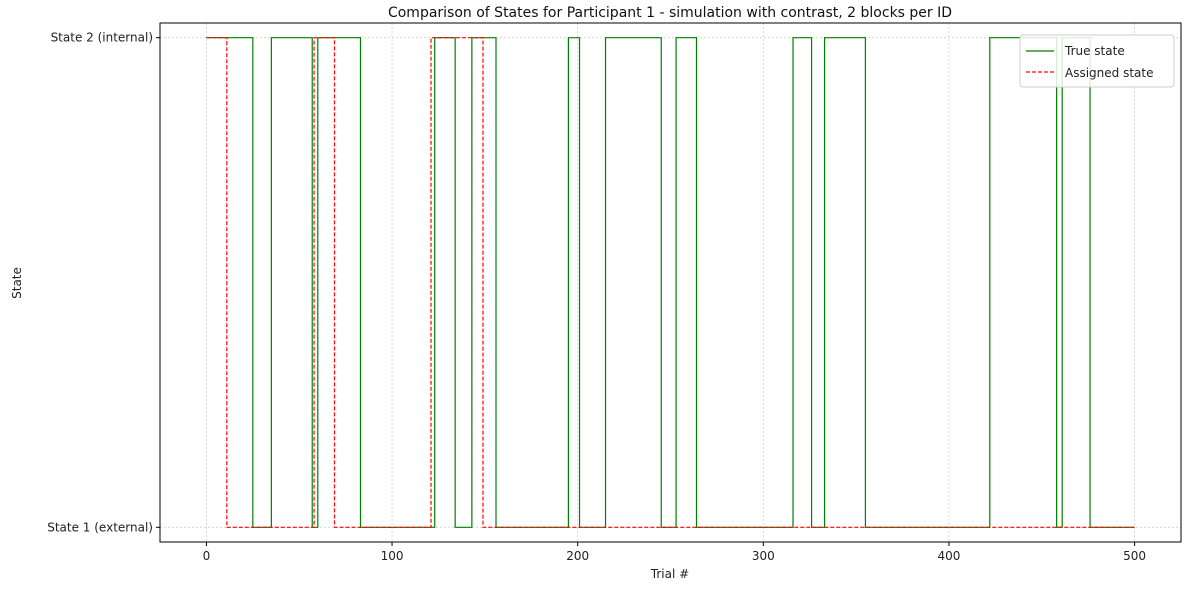 Image resolution: width=1189 pixels, height=590 pixels. What do you see at coordinates (1134, 556) in the screenshot?
I see `x-tick-label: 500` at bounding box center [1134, 556].